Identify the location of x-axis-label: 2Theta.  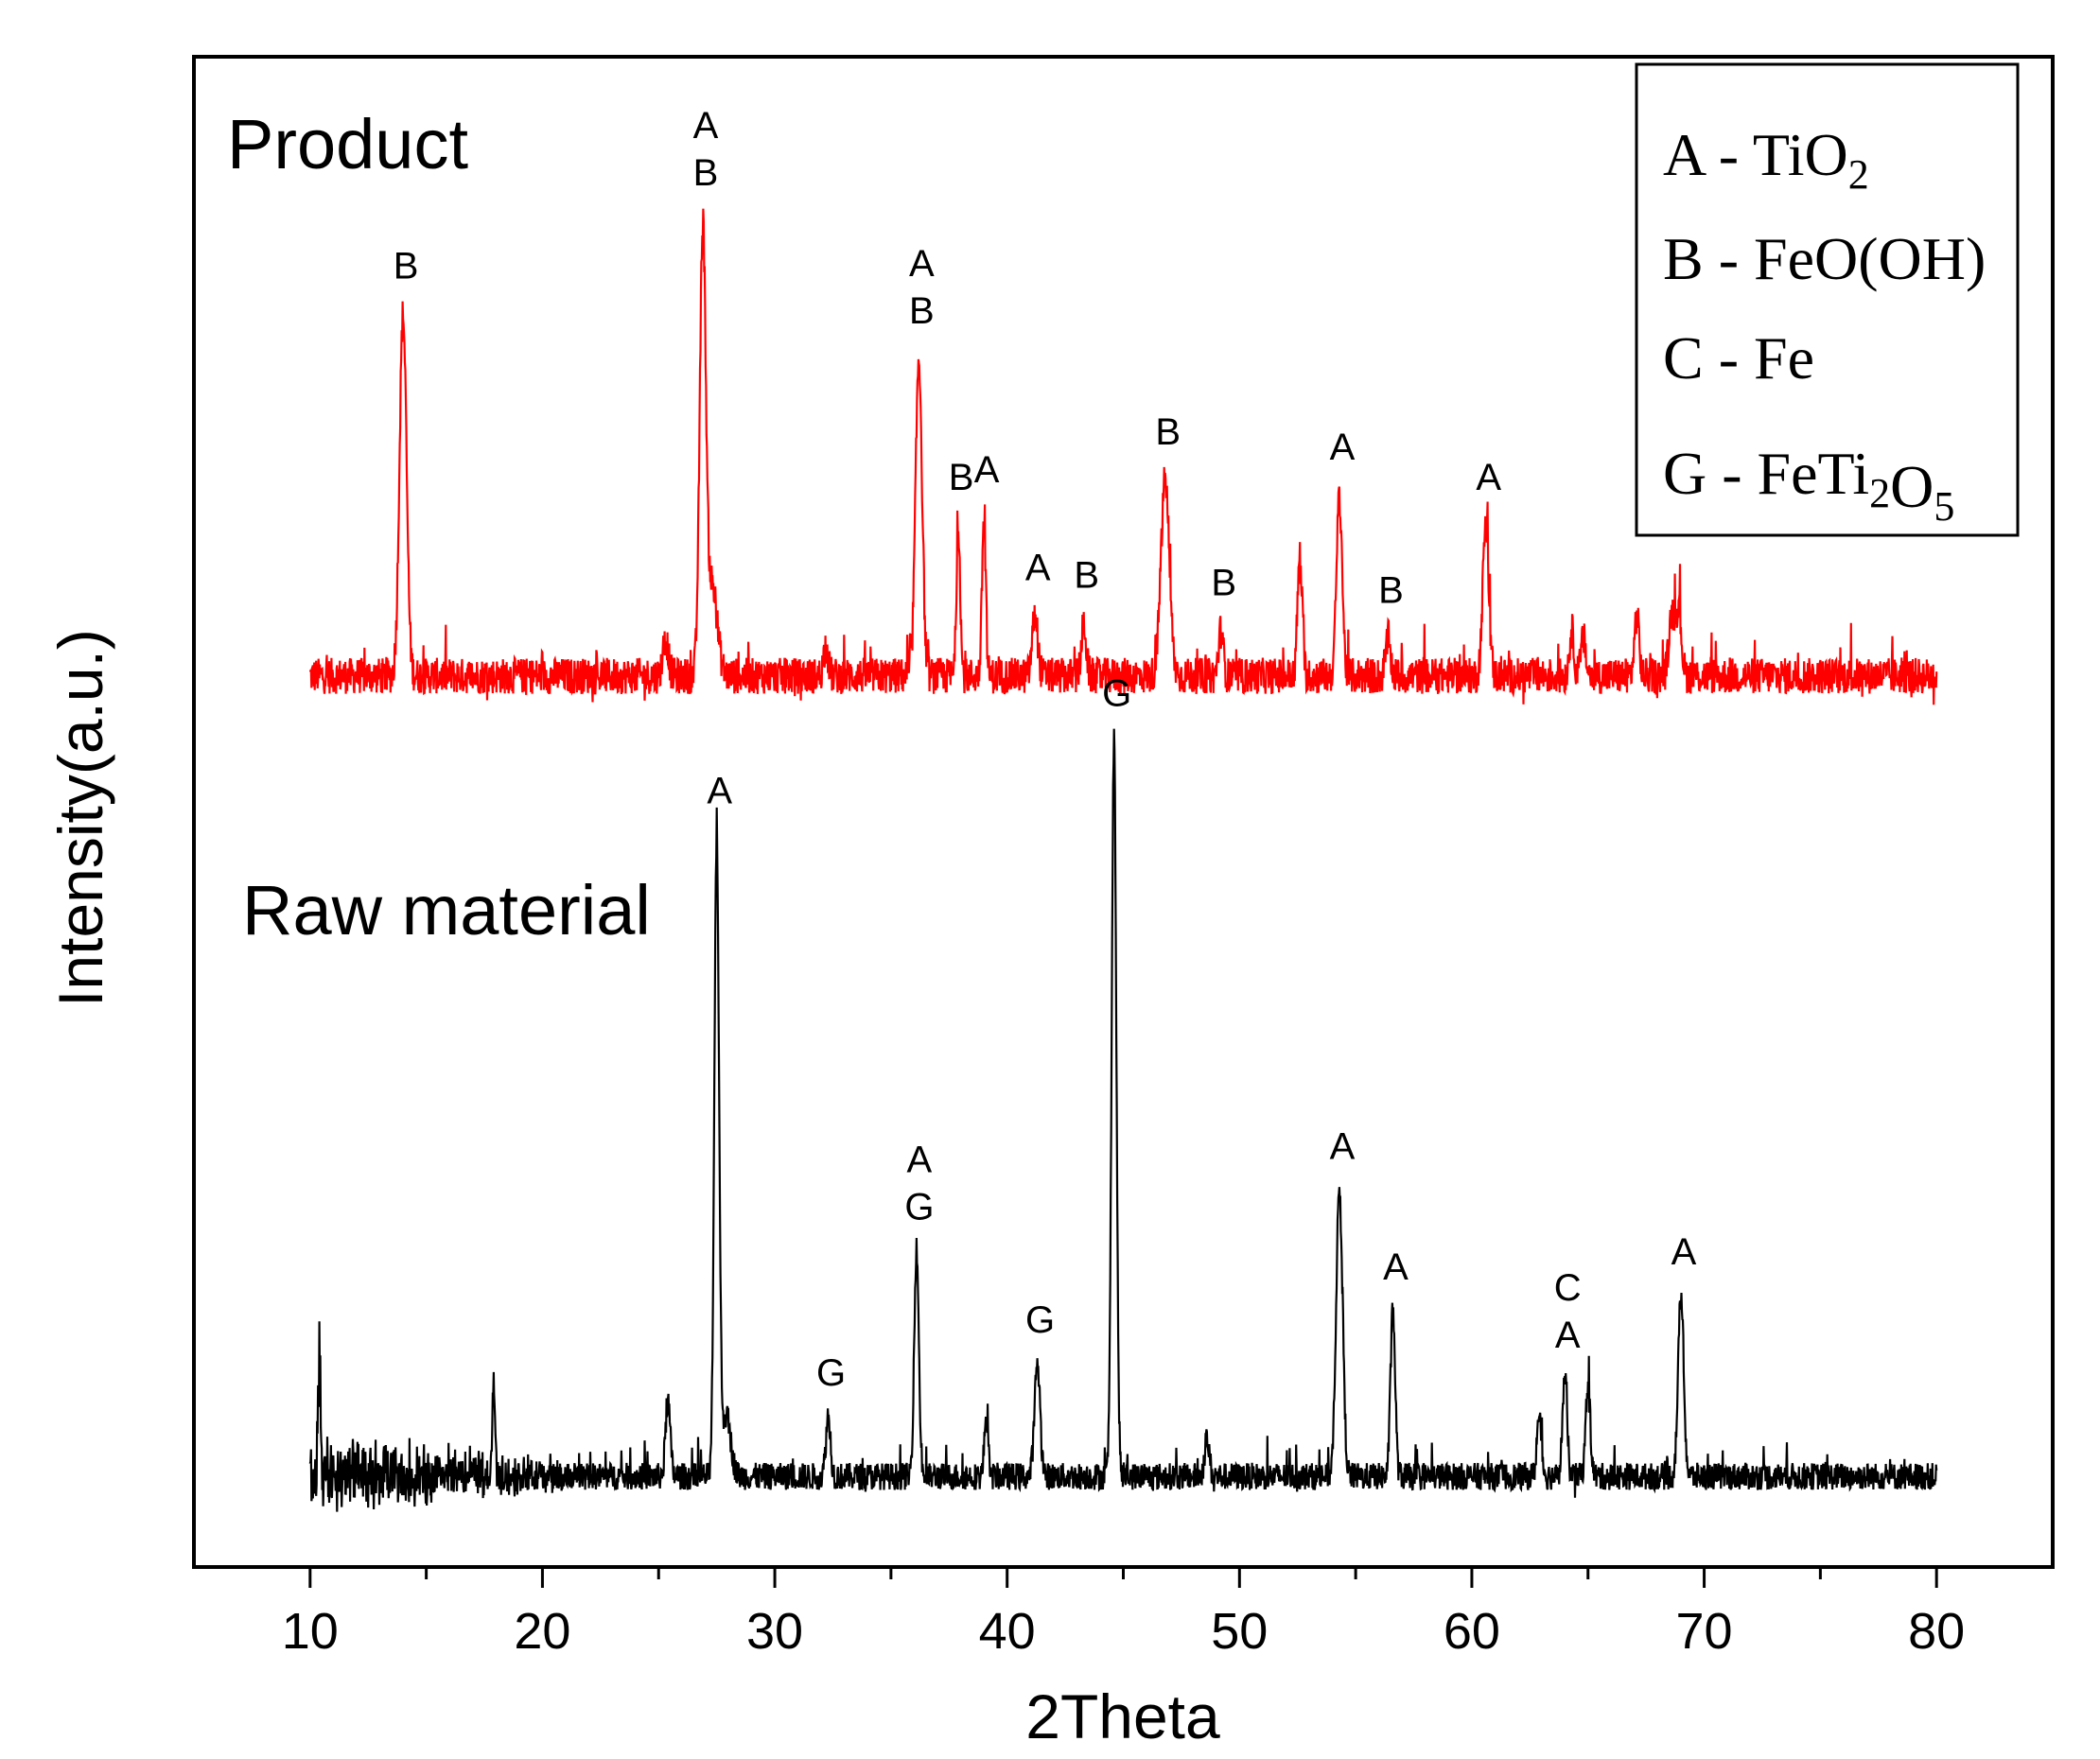
(1122, 1716).